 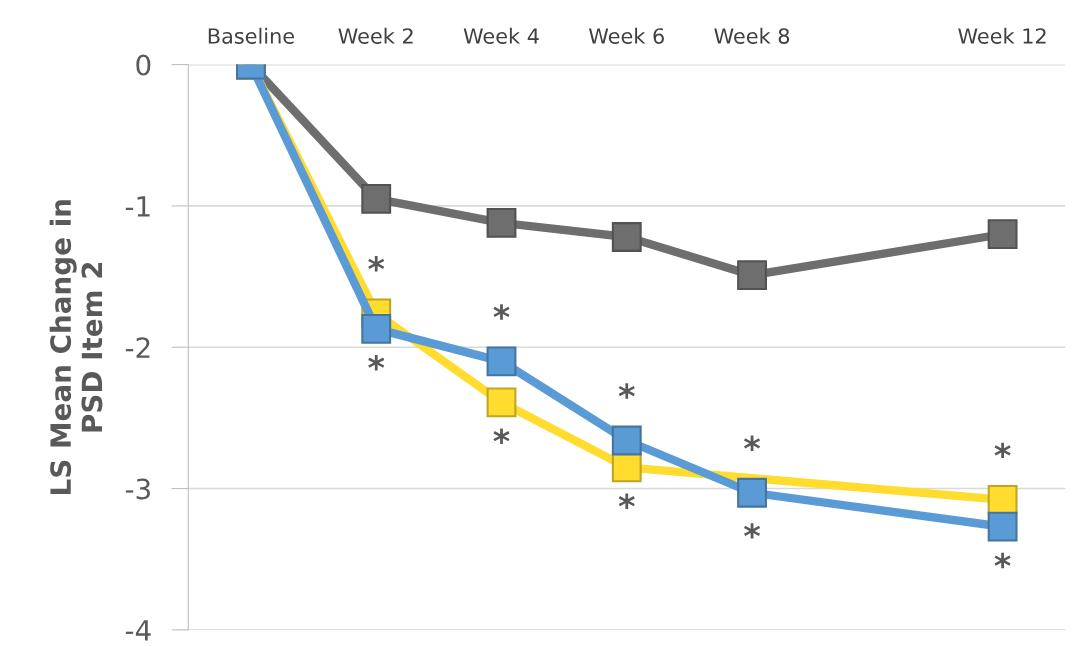 I want to click on y-tick-label: 0, so click(x=143, y=65).